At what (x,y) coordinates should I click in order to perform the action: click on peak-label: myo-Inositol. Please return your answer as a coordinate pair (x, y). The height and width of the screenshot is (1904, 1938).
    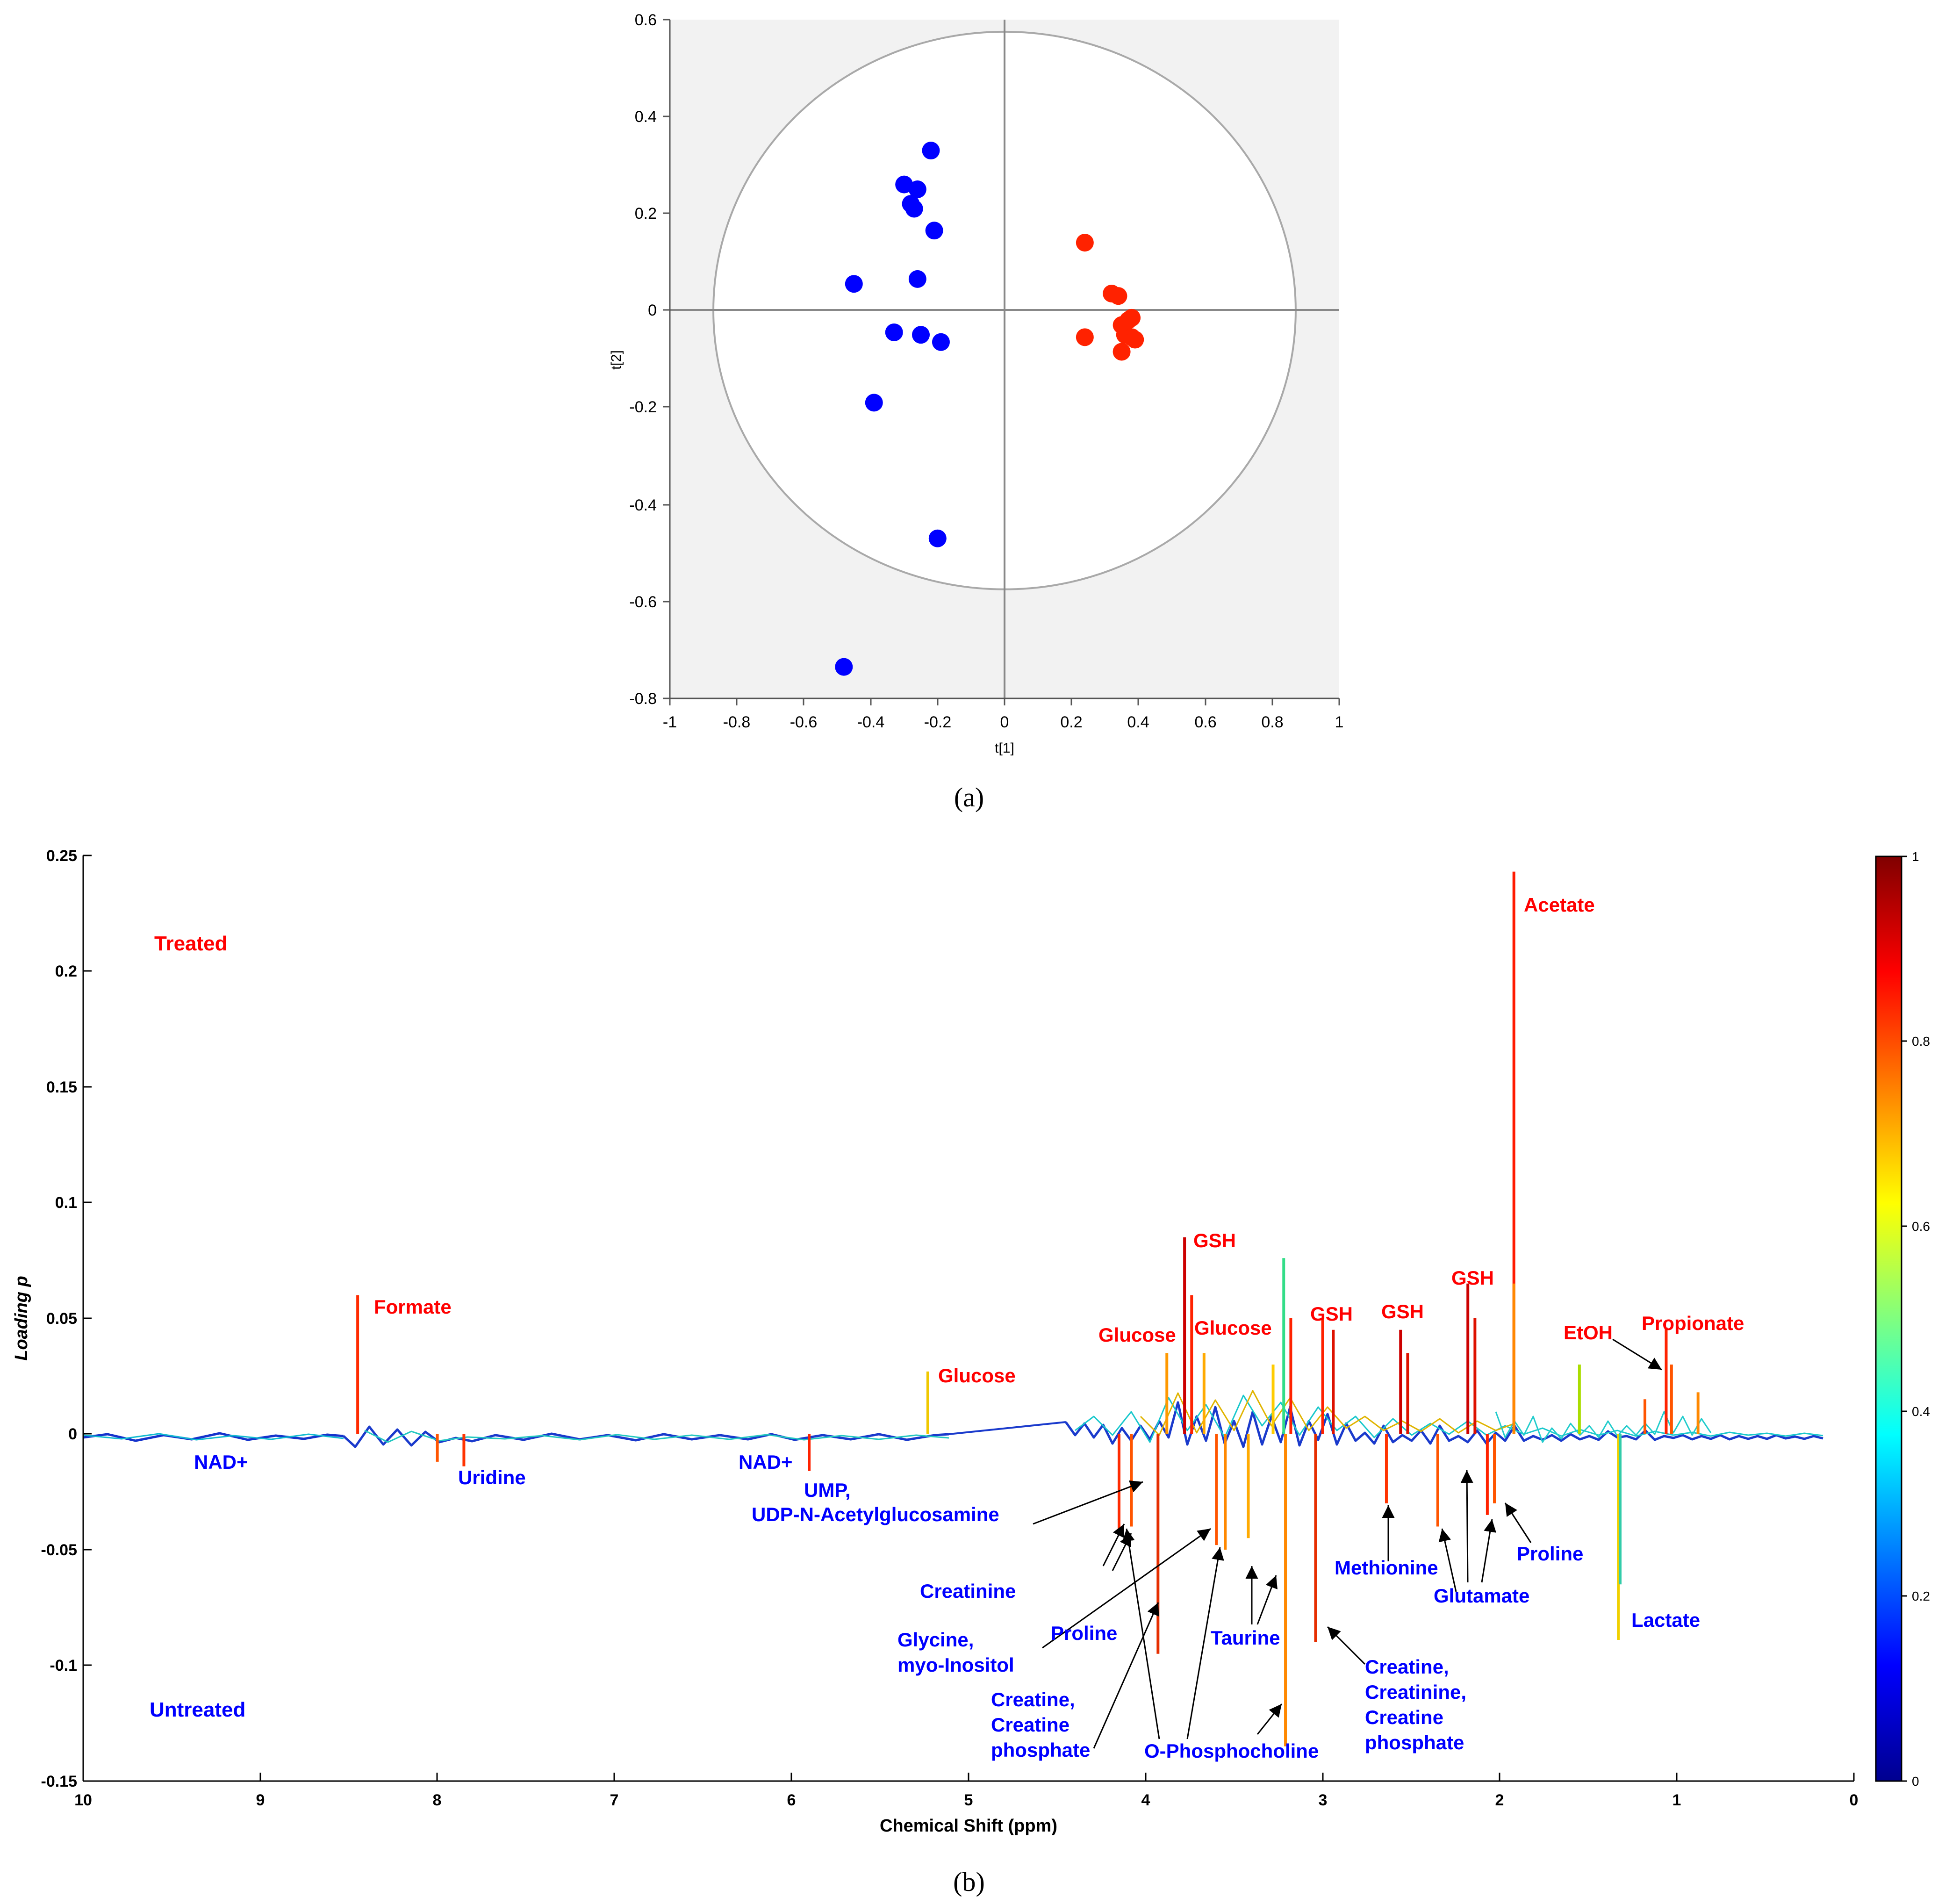
    Looking at the image, I should click on (955, 1665).